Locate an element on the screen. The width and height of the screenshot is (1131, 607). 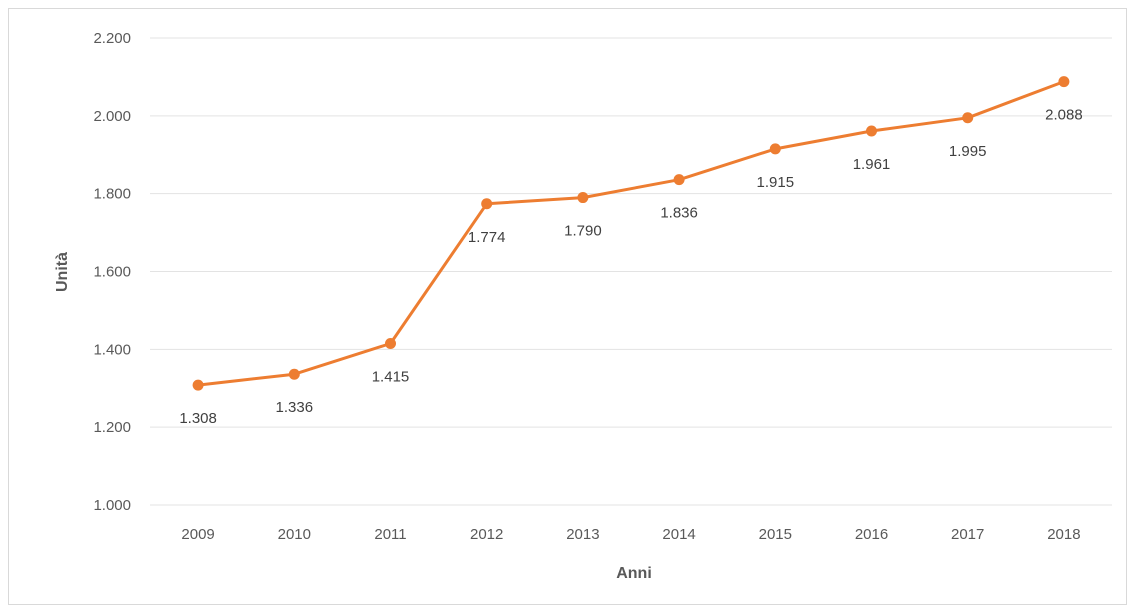
y-tick-label: 2.000 is located at coordinates (112, 116).